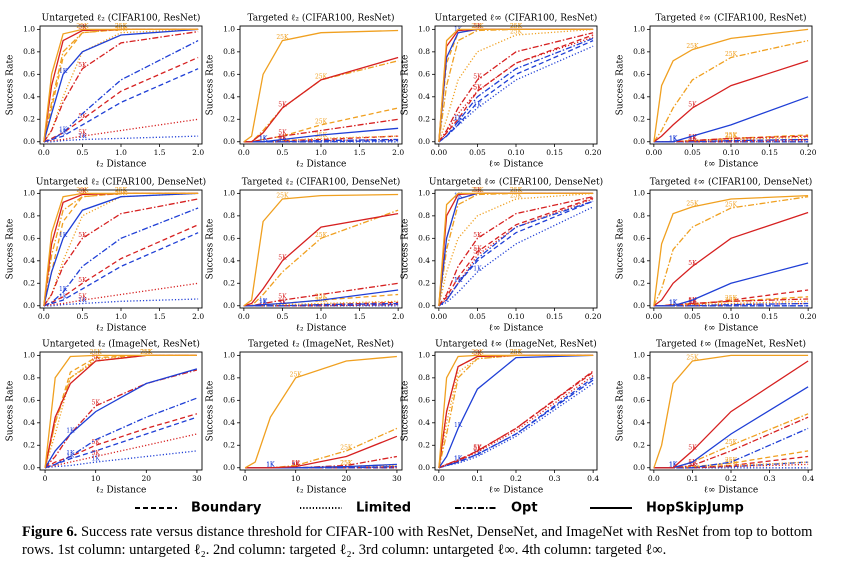  What do you see at coordinates (516, 329) in the screenshot?
I see `x-axis-label: ℓ∞ Distance` at bounding box center [516, 329].